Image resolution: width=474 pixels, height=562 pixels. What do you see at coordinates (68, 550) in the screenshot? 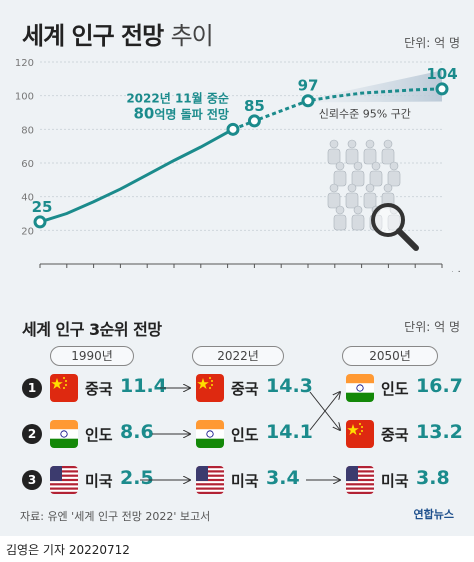
I see `byline: 김영은 기자 20220712` at bounding box center [68, 550].